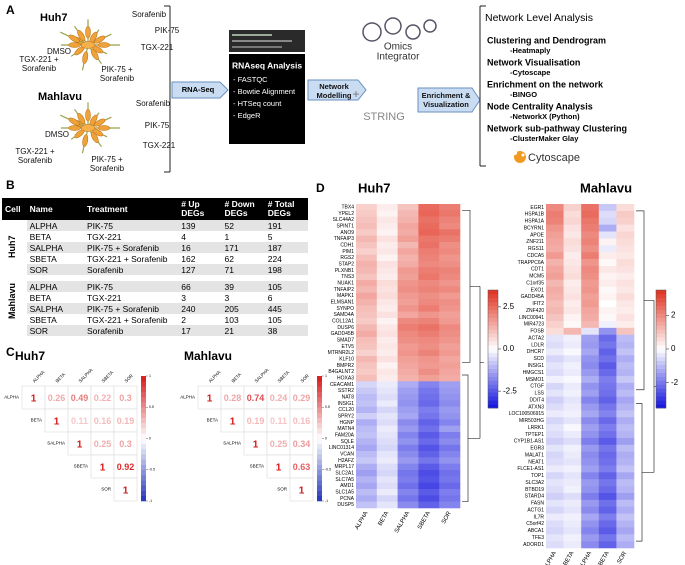  I want to click on gene-label: TPTEP1, so click(534, 435).